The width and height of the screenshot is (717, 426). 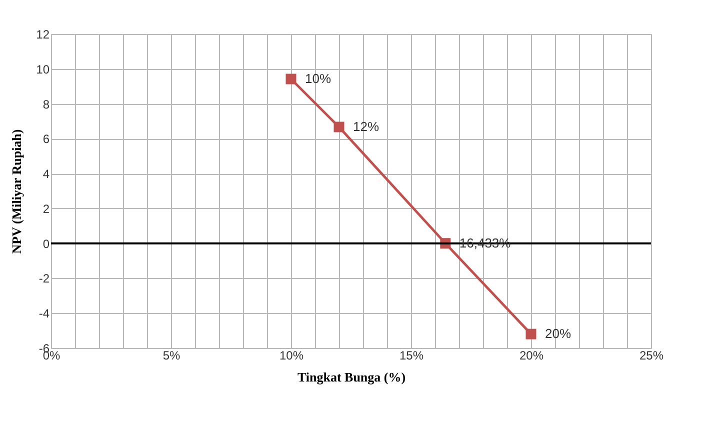 I want to click on annotation: 12%, so click(x=366, y=126).